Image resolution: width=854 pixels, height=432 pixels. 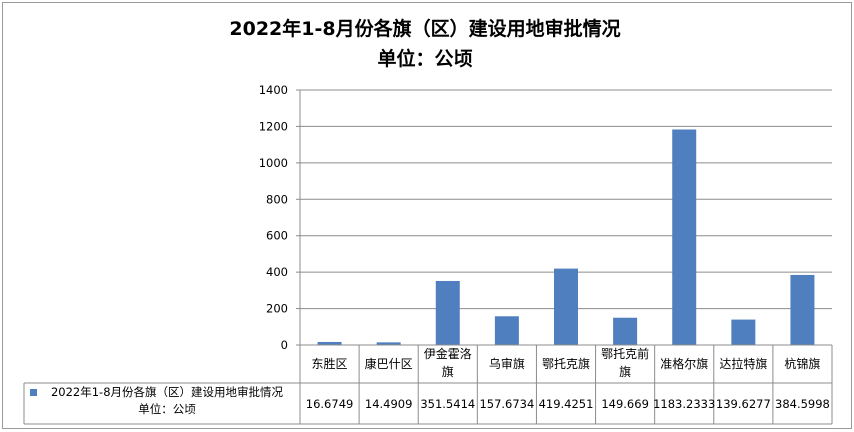 What do you see at coordinates (389, 404) in the screenshot?
I see `data-label: 14.4909` at bounding box center [389, 404].